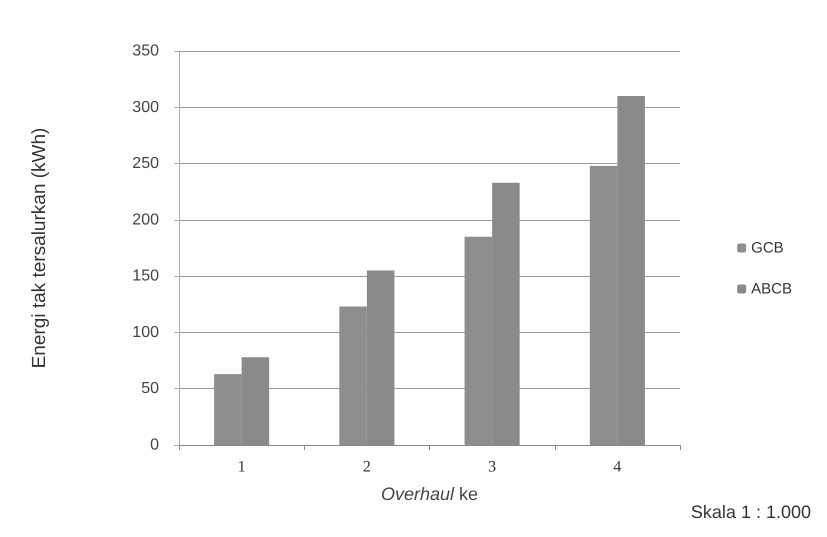 Image resolution: width=827 pixels, height=537 pixels. Describe the element at coordinates (155, 445) in the screenshot. I see `y-tick-label: 0` at that location.